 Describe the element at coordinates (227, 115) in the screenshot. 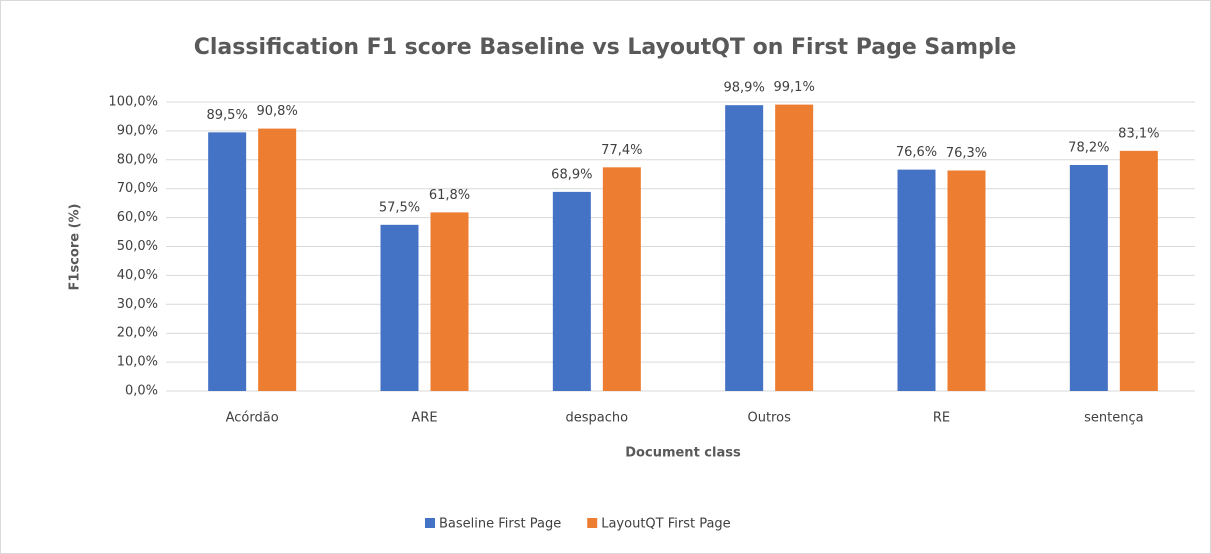

I see `value-label: 89,5%` at that location.